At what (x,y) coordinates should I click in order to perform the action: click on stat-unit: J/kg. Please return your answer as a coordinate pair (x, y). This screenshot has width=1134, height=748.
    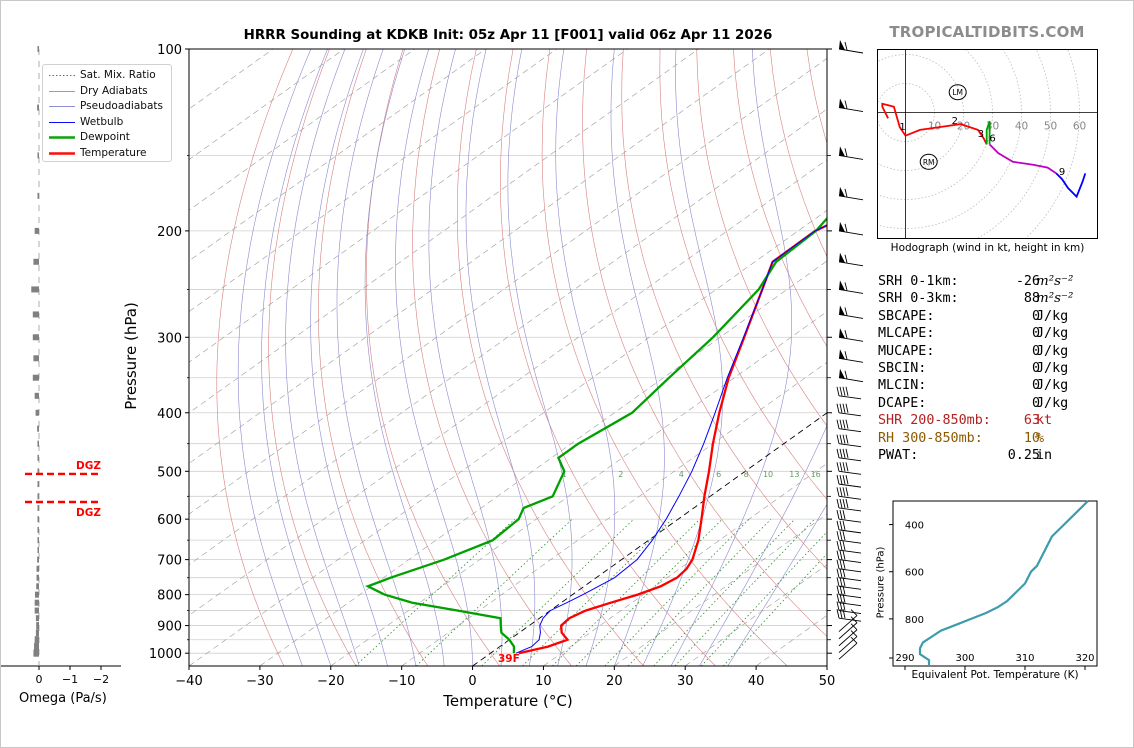
    Looking at the image, I should click on (1052, 368).